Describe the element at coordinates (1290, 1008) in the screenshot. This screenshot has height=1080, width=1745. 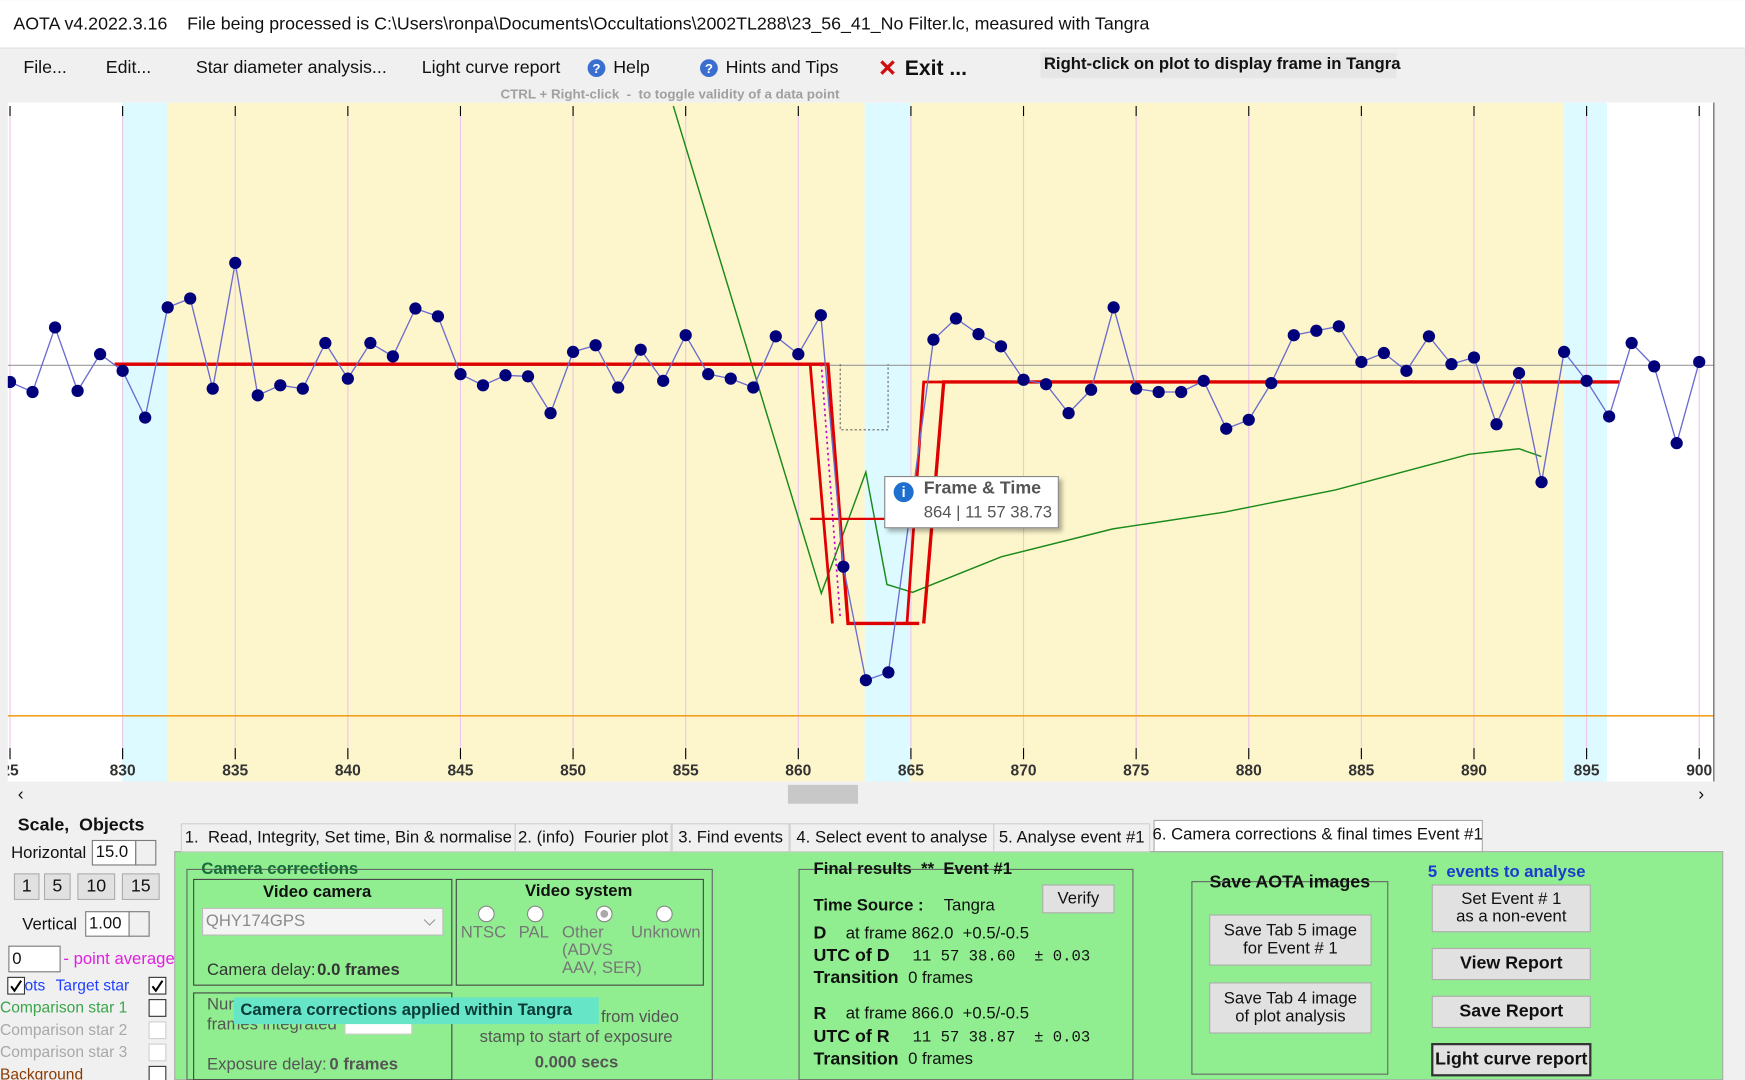
I see `save-button` at that location.